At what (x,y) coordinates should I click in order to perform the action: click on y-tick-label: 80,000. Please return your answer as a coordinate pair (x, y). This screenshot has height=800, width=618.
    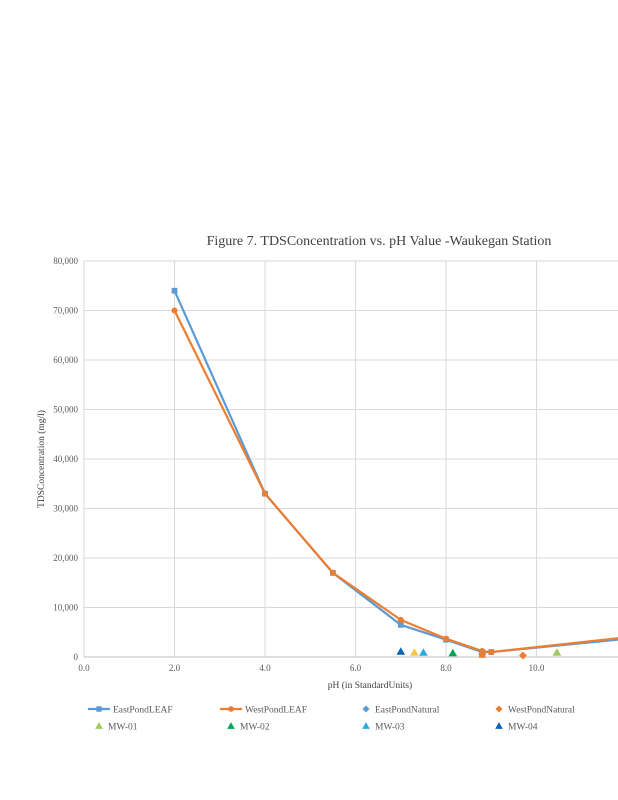
    Looking at the image, I should click on (65, 261).